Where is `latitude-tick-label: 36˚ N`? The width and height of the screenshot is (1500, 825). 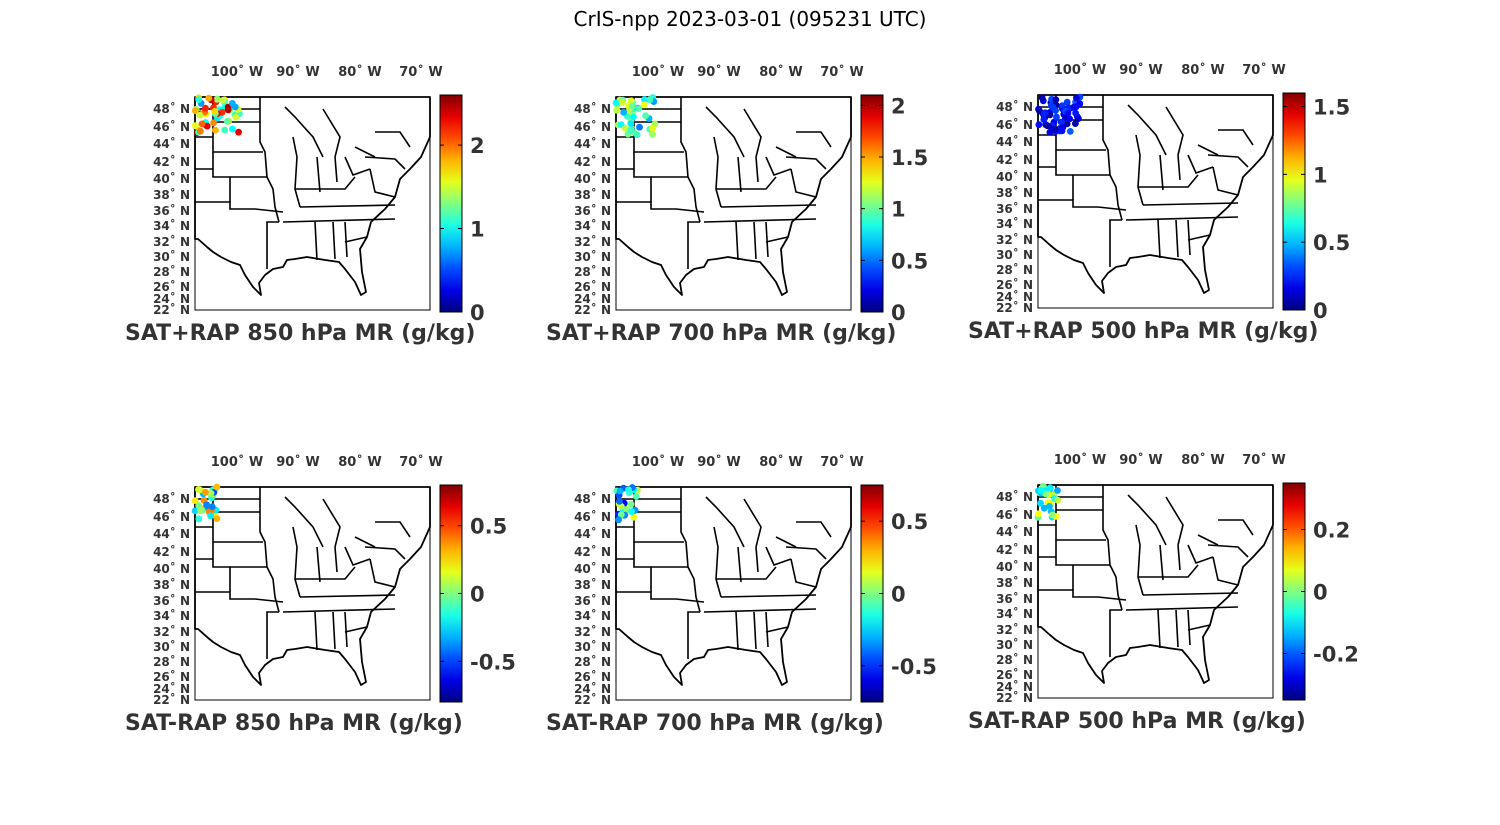 latitude-tick-label: 36˚ N is located at coordinates (171, 210).